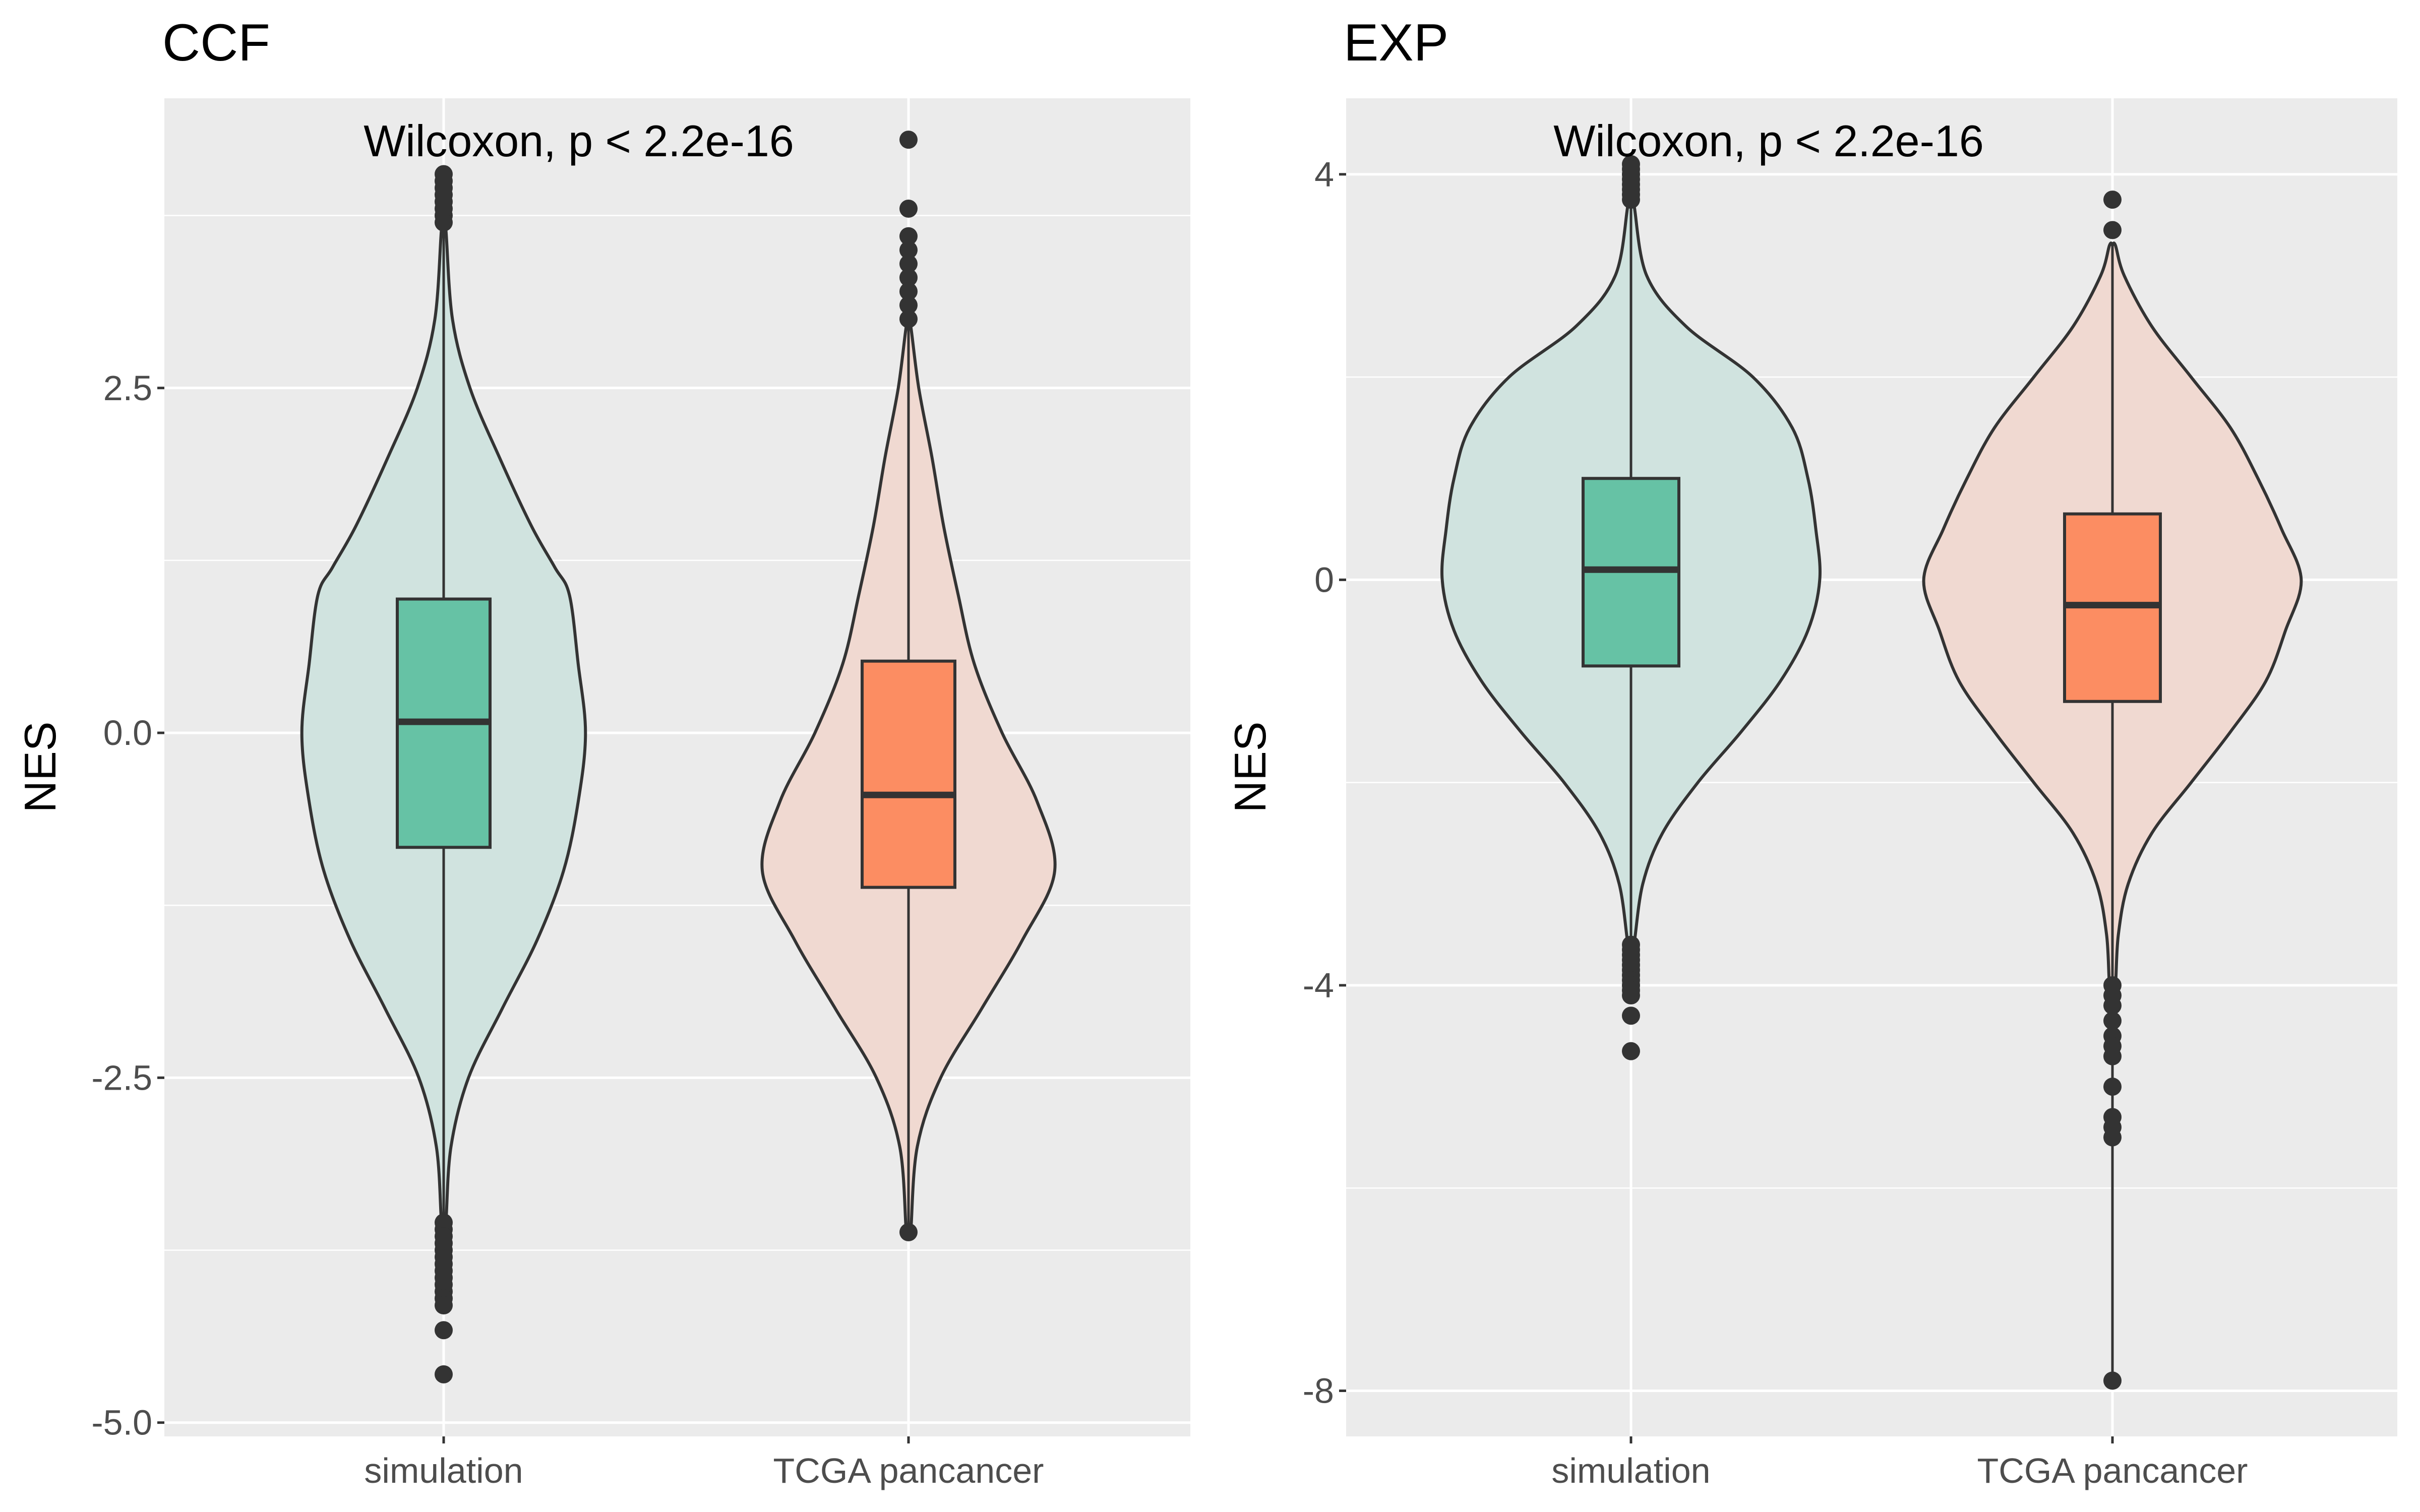  I want to click on y-tick-label: 4, so click(1324, 174).